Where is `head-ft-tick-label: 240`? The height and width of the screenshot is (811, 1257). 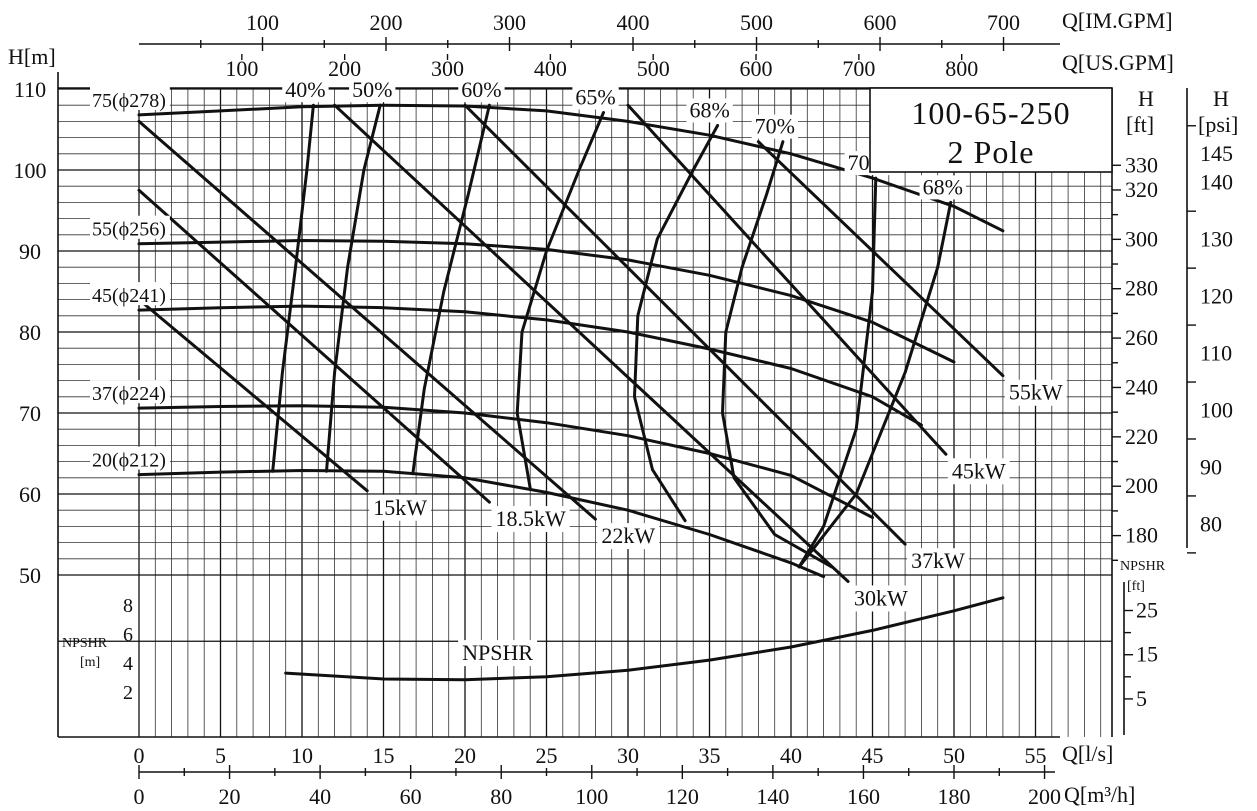 head-ft-tick-label: 240 is located at coordinates (1141, 386).